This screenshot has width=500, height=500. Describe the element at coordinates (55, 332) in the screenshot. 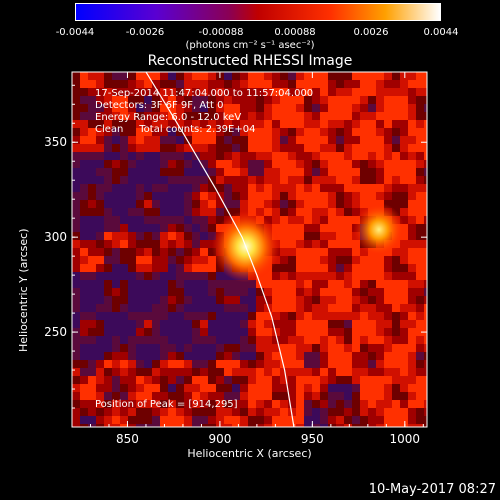

I see `y-tick-label: 250` at that location.